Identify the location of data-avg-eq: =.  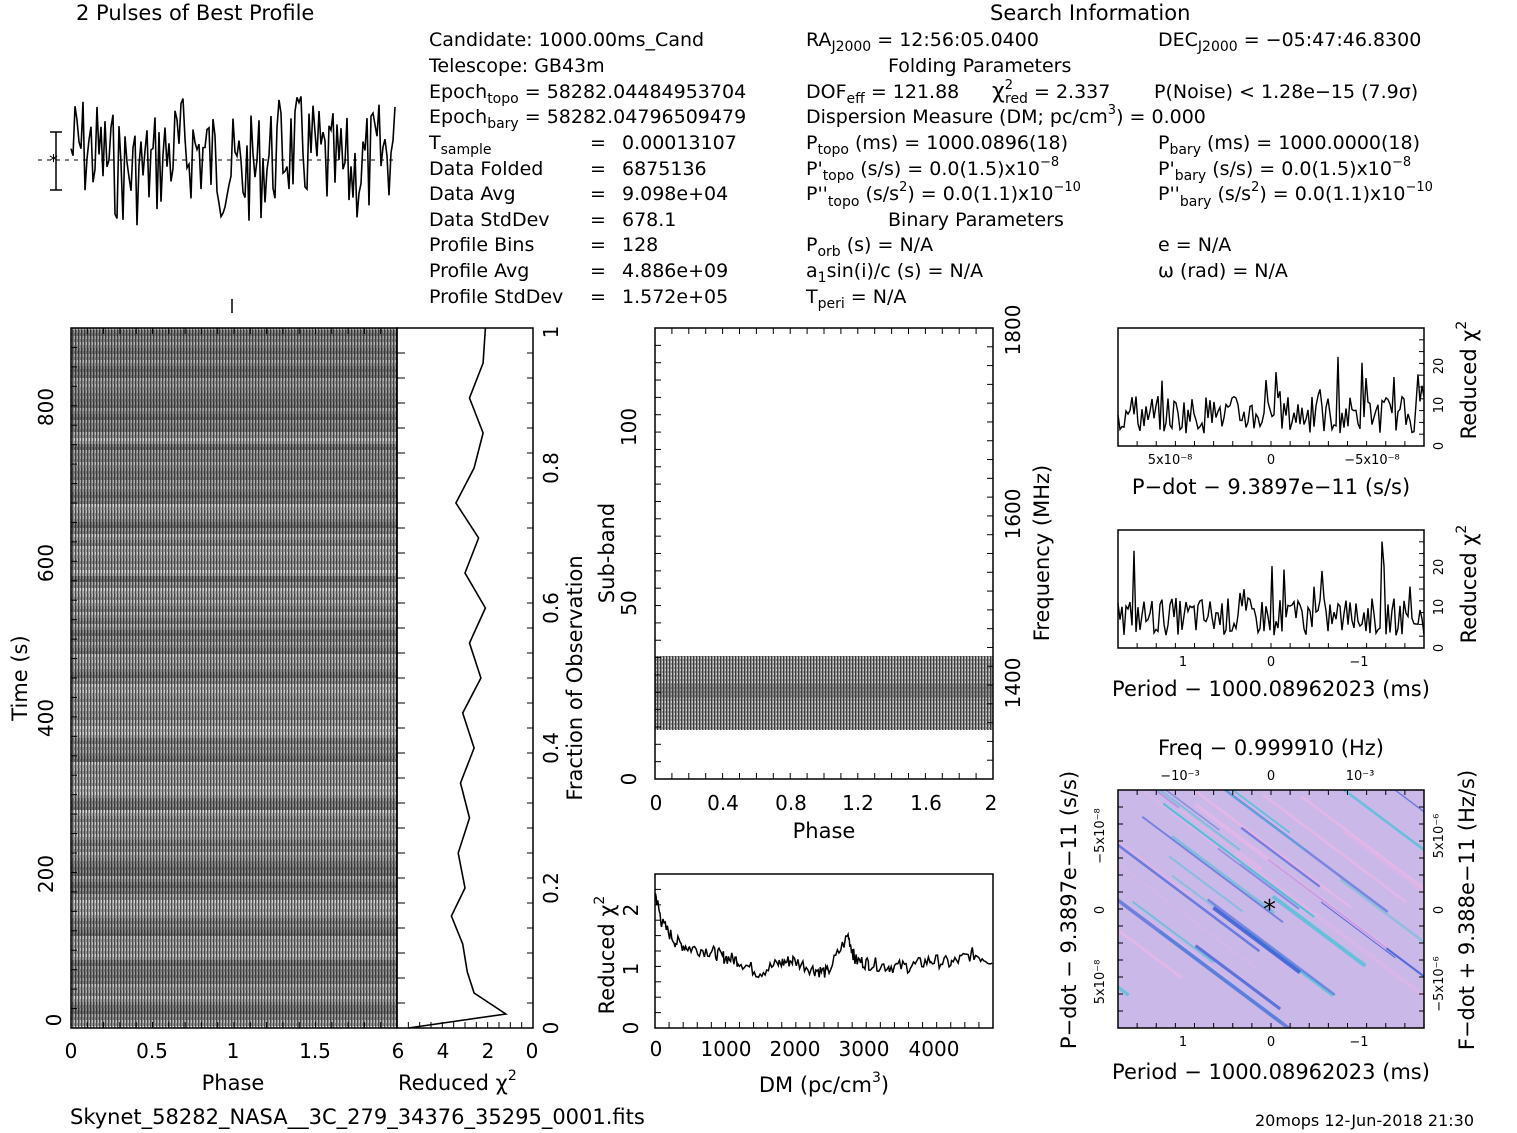
(598, 194).